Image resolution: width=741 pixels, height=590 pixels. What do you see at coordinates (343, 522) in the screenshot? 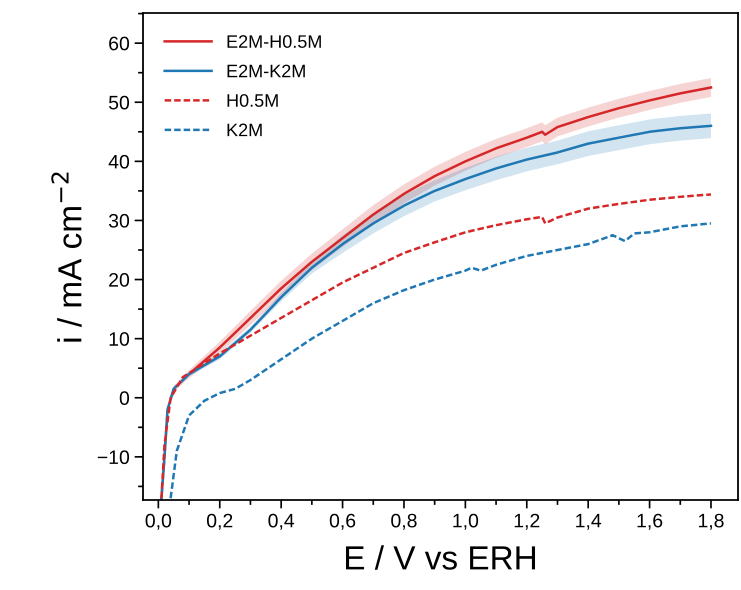
I see `x-tick-label: 0,6` at bounding box center [343, 522].